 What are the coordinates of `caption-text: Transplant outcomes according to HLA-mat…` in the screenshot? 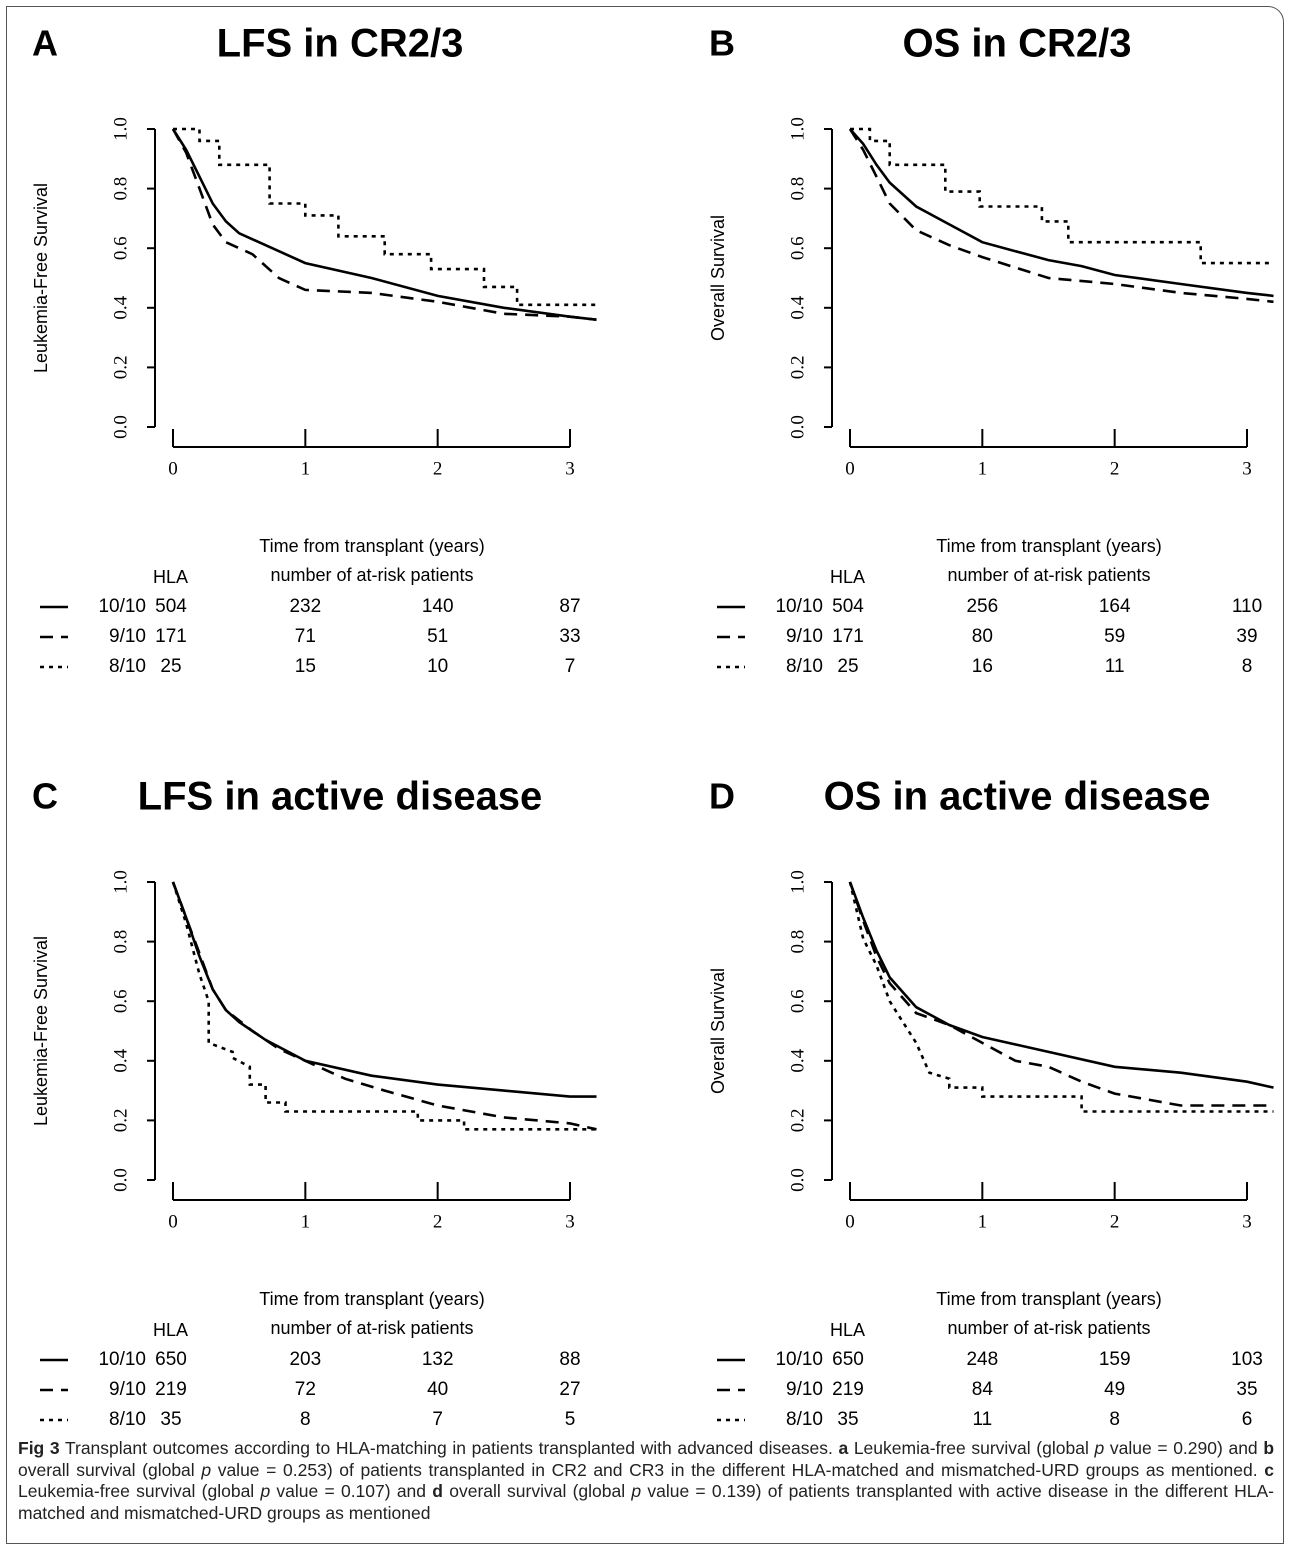 It's located at (449, 1448).